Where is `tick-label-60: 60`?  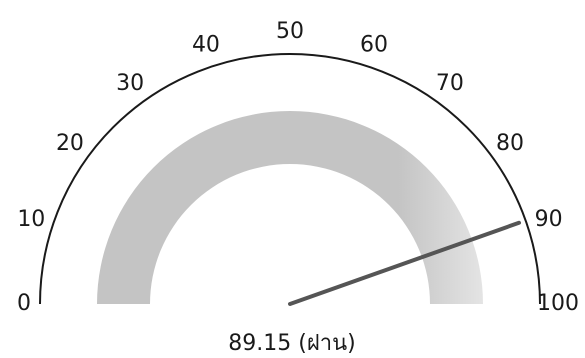
tick-label-60: 60 is located at coordinates (374, 44).